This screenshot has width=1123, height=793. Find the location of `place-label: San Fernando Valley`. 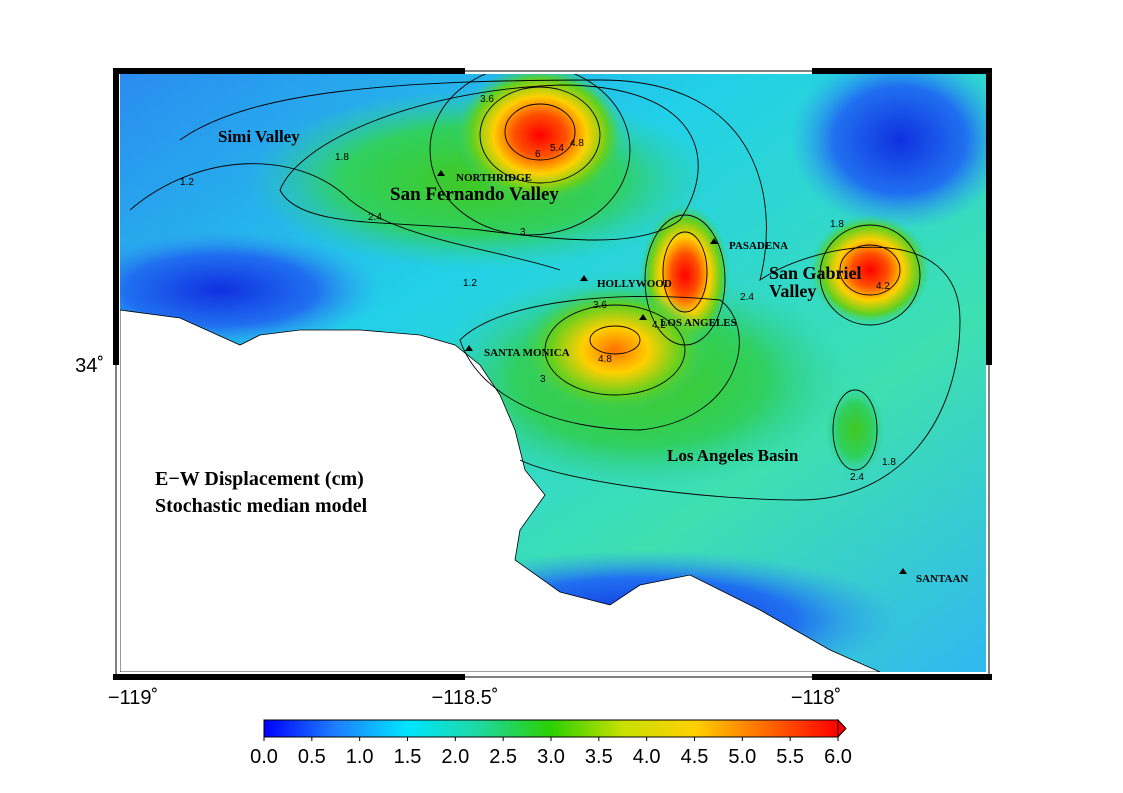

place-label: San Fernando Valley is located at coordinates (474, 194).